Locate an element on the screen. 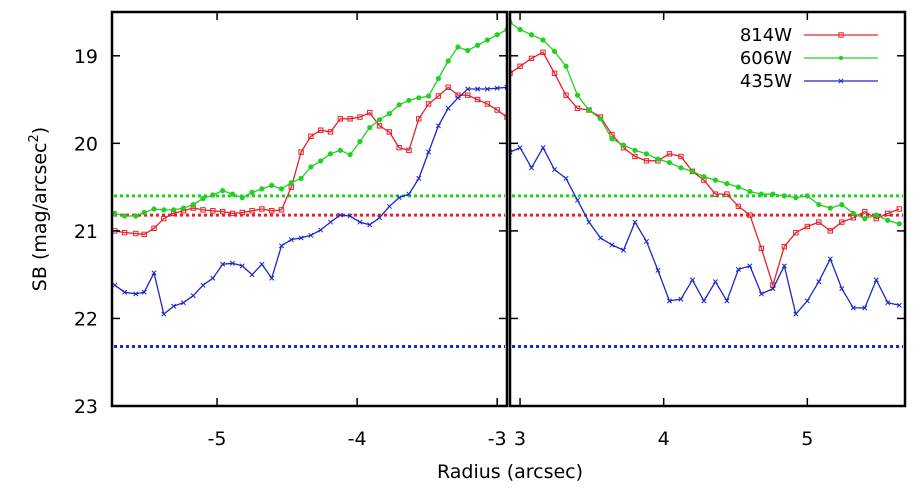 The height and width of the screenshot is (494, 924). y-tick-label: 22 is located at coordinates (86, 319).